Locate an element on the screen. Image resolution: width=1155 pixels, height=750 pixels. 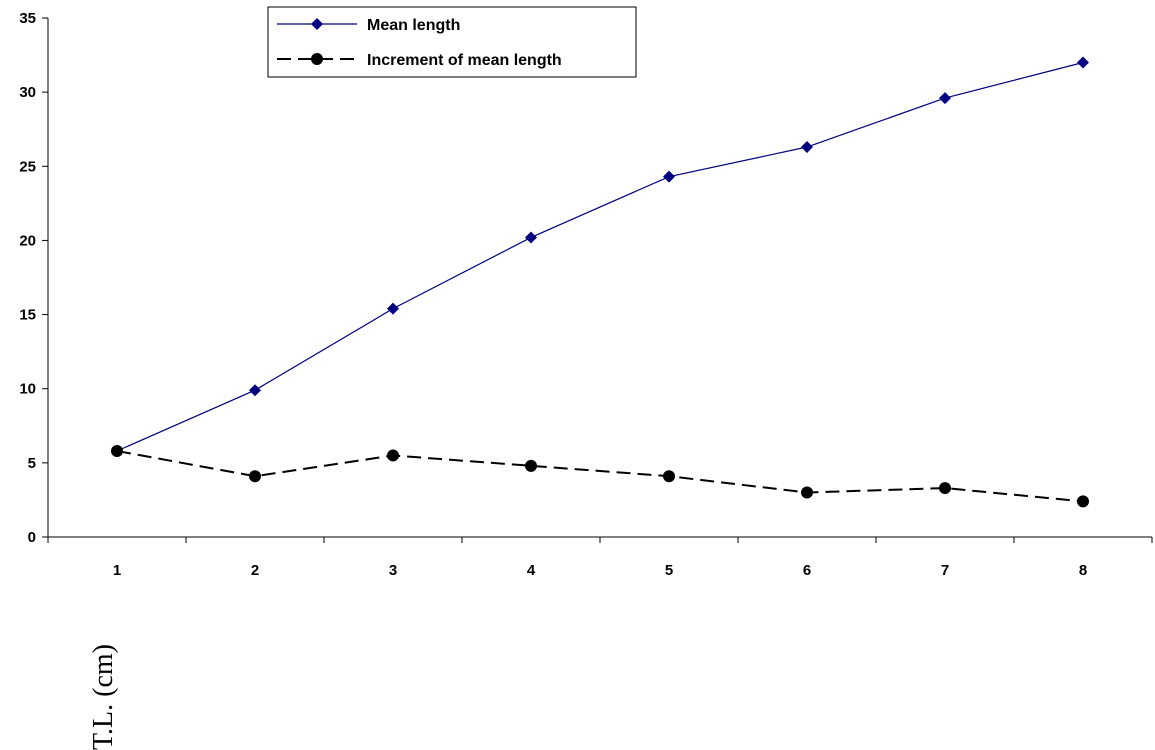
y-tick-label: 0 is located at coordinates (32, 537).